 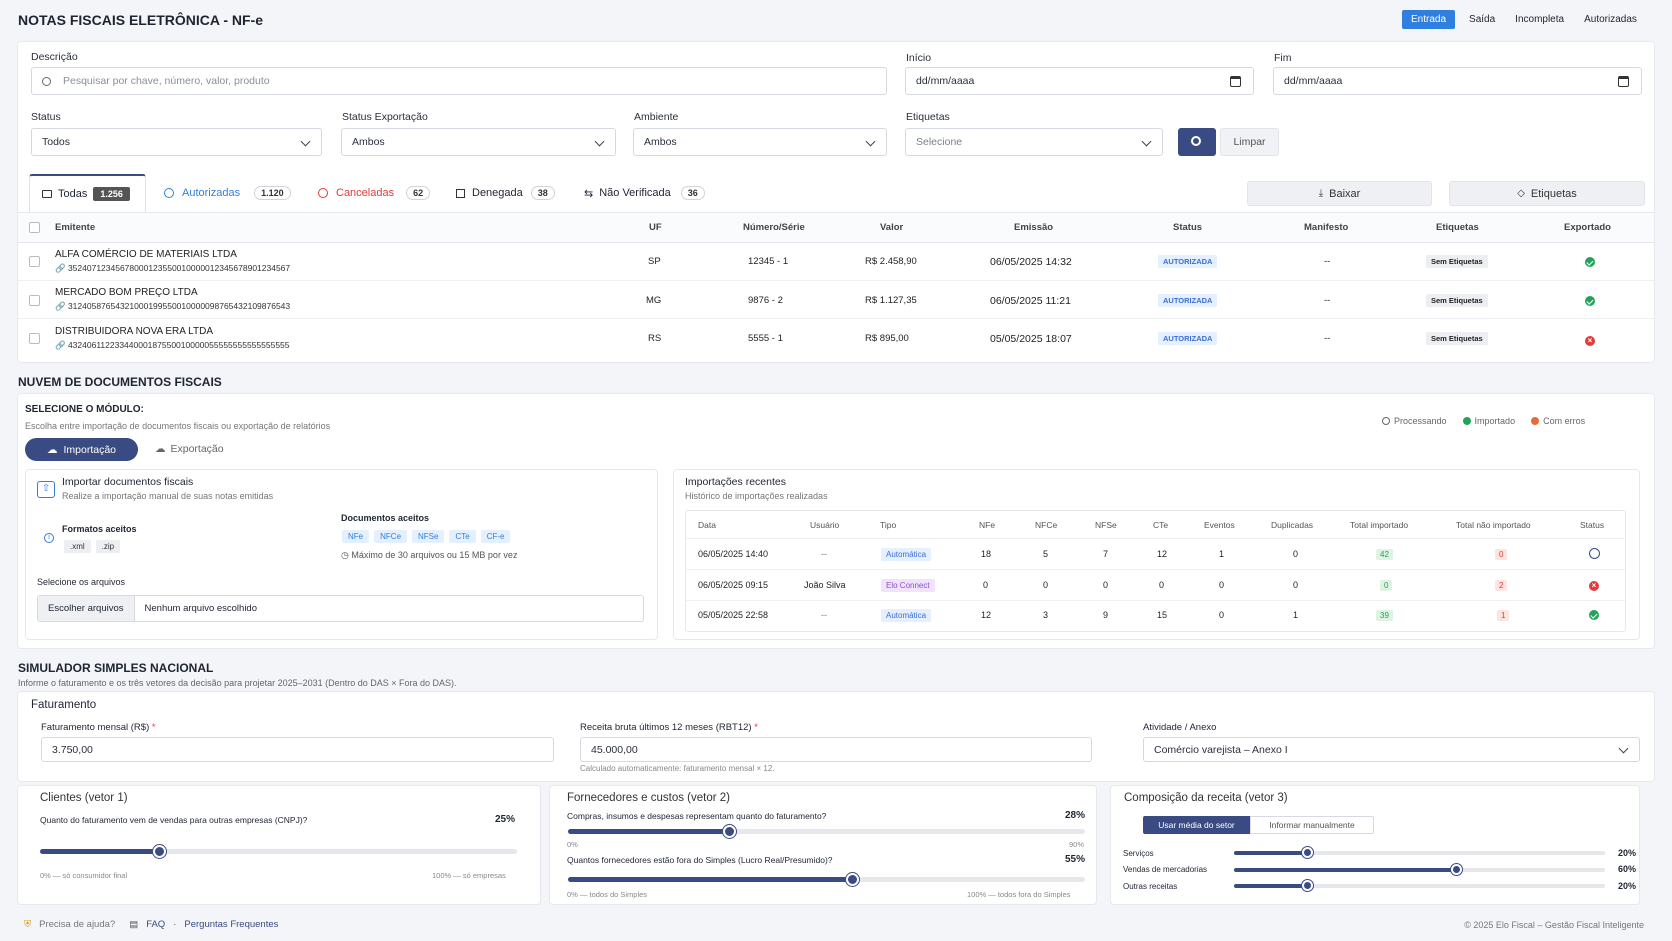 What do you see at coordinates (1188, 338) in the screenshot?
I see `status-badge: AUTORIZADA` at bounding box center [1188, 338].